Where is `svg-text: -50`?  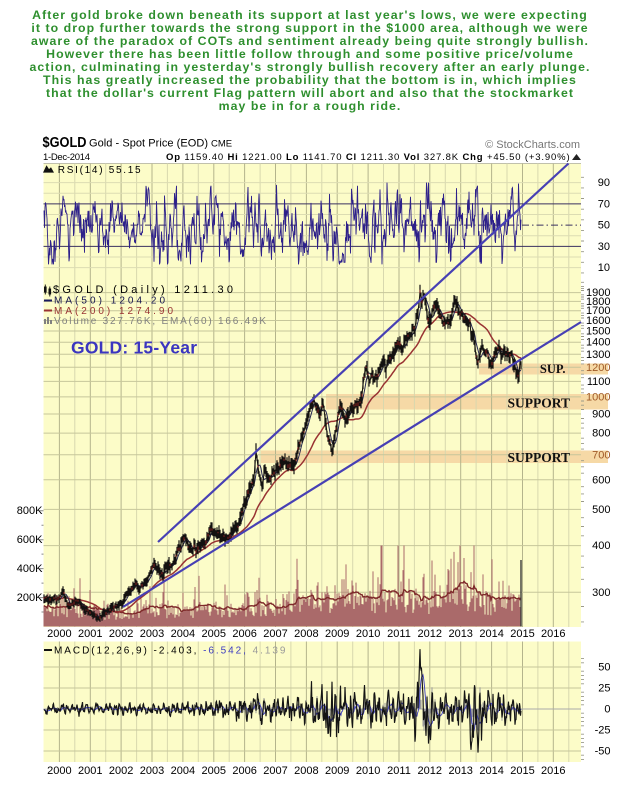
svg-text: -50 is located at coordinates (603, 752).